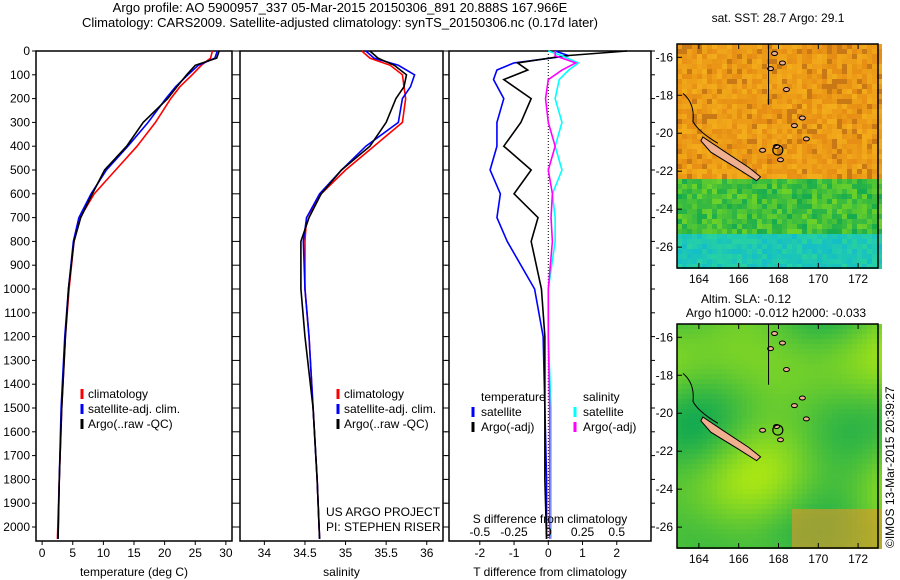  Describe the element at coordinates (780, 440) in the screenshot. I see `coastline-island` at that location.